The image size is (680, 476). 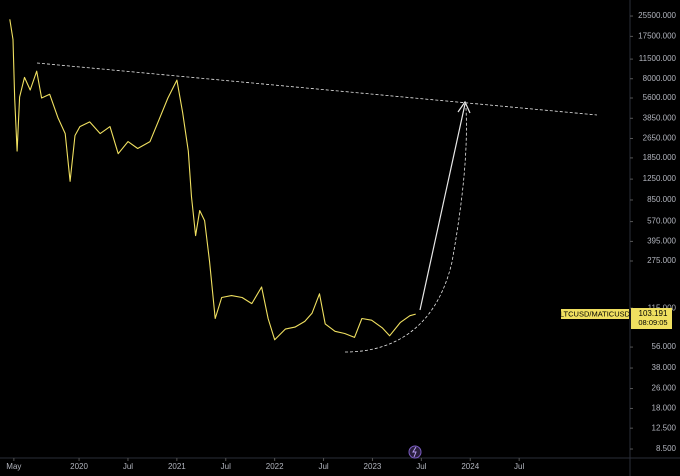 What do you see at coordinates (661, 241) in the screenshot?
I see `y-tick-label: 395.000` at bounding box center [661, 241].